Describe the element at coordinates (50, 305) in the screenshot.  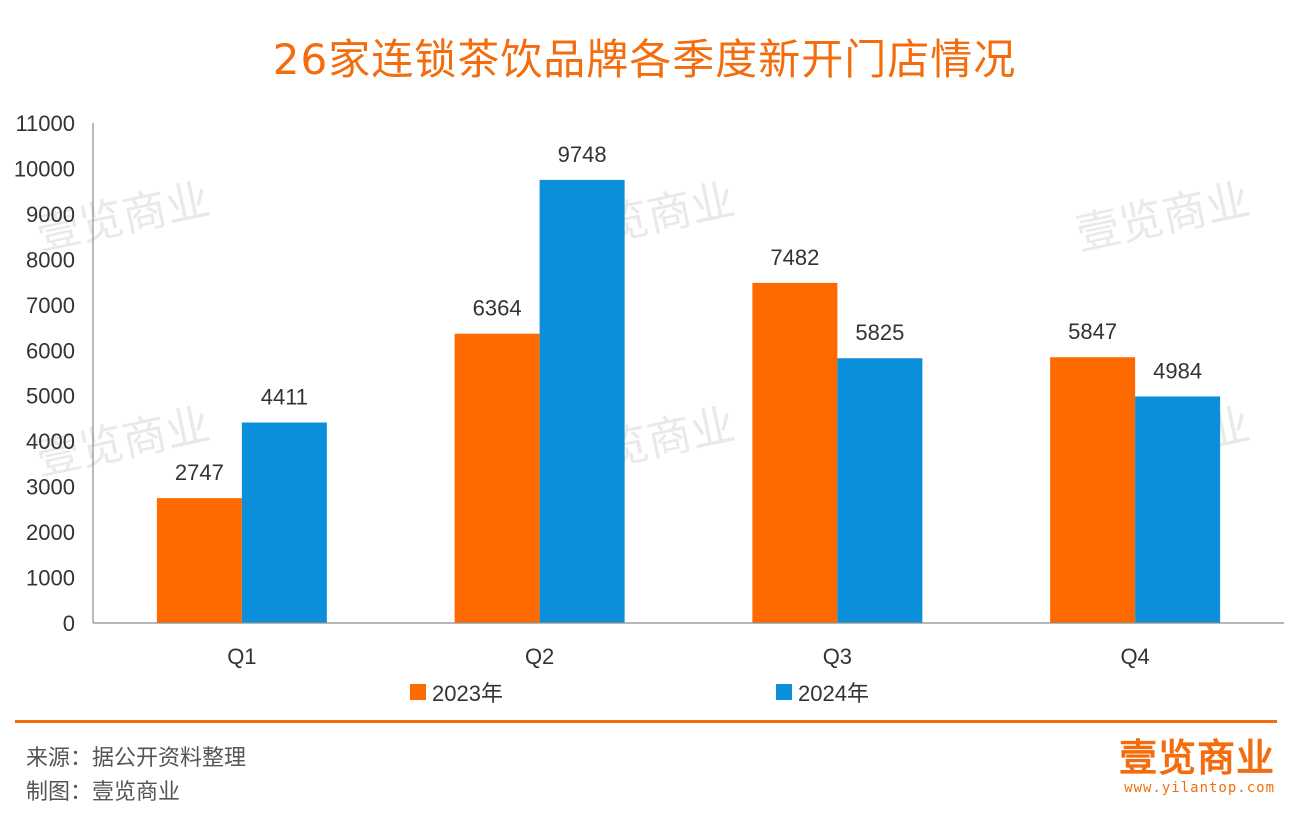
I see `y-tick-label: 7000` at that location.